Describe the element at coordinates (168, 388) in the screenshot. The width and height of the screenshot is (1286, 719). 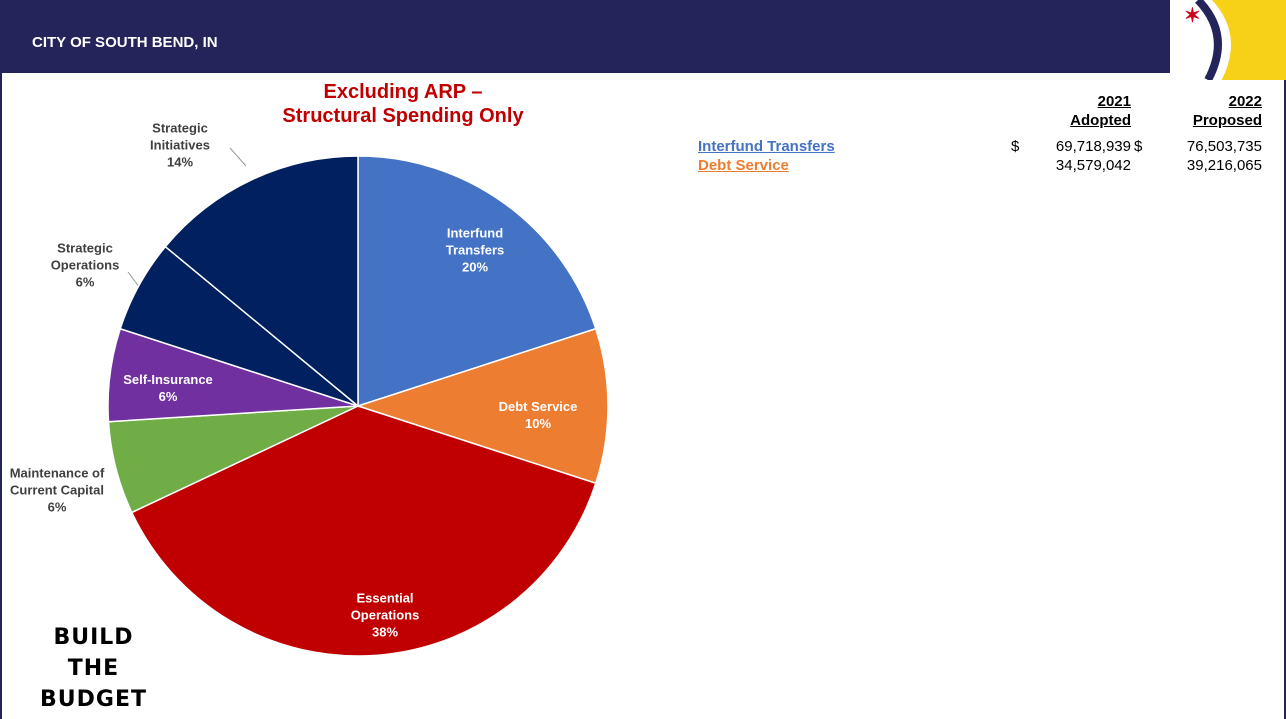
I see `slice-label: Self-Insurance 6%` at that location.